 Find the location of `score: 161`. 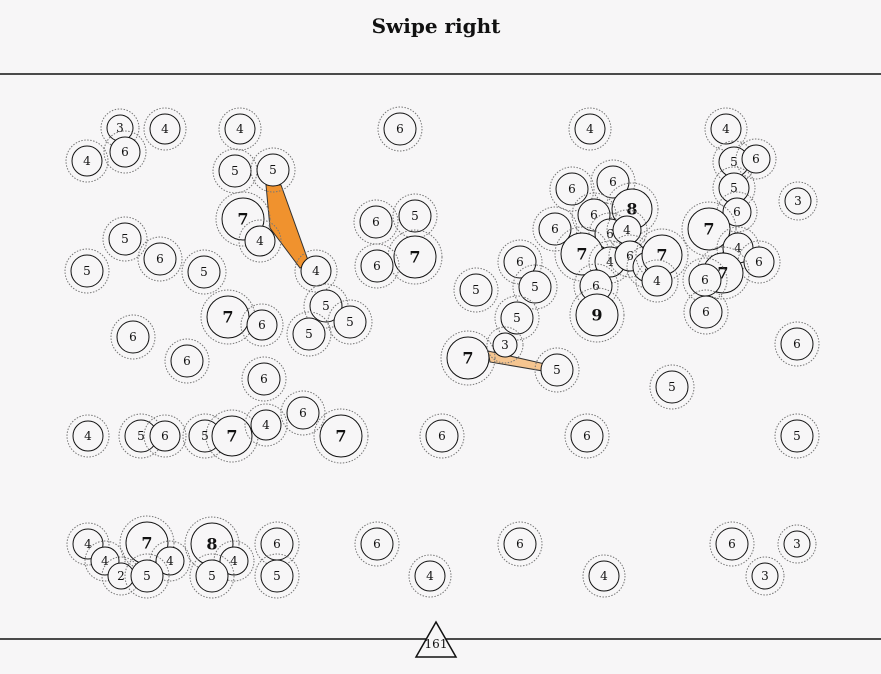

score: 161 is located at coordinates (436, 644).